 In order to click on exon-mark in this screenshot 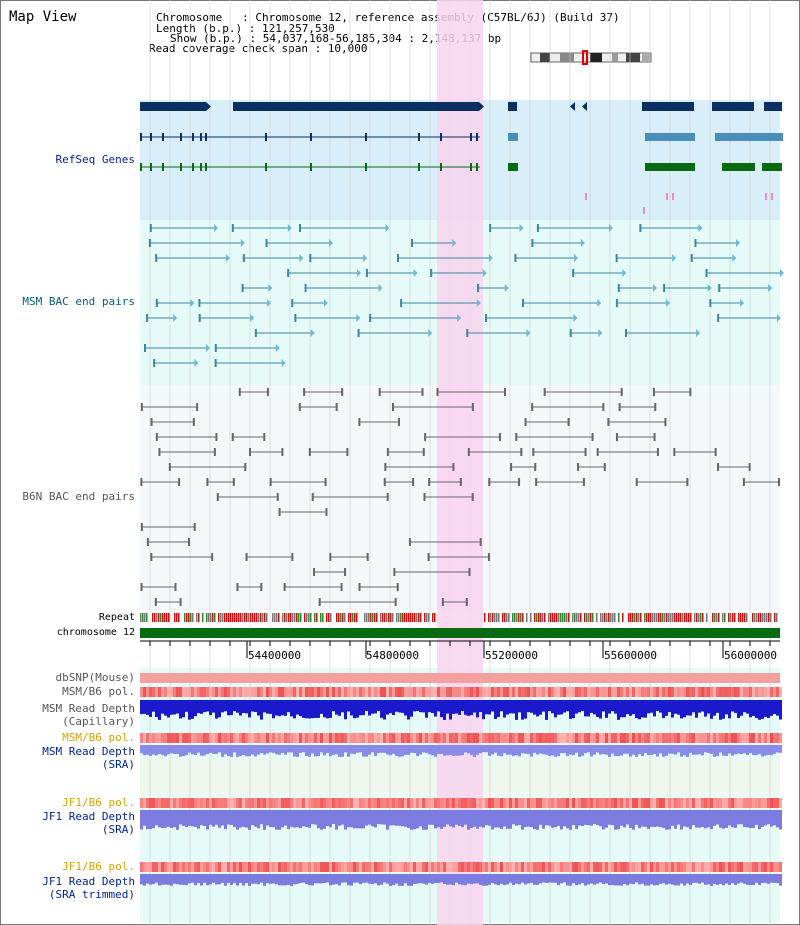, I will do `click(419, 167)`.